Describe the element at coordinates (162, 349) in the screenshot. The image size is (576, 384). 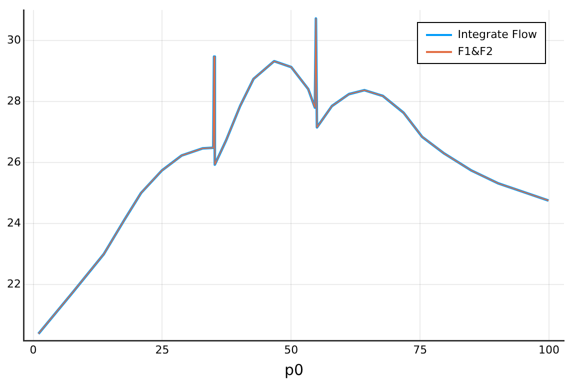
I see `x-tick-label: 25` at that location.